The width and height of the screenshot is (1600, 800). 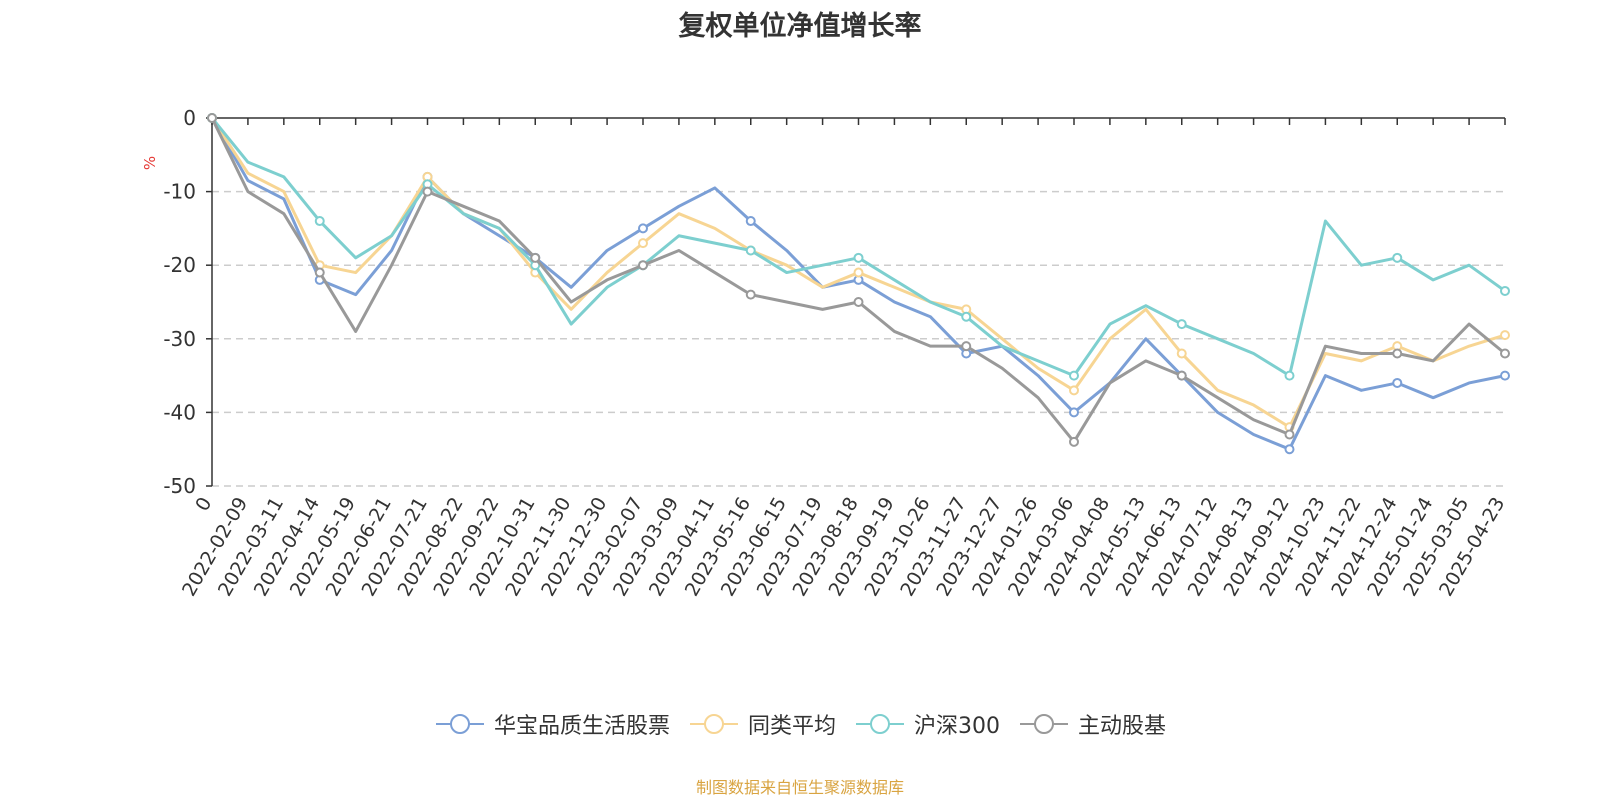 I want to click on x-tick-label: 0, so click(x=203, y=504).